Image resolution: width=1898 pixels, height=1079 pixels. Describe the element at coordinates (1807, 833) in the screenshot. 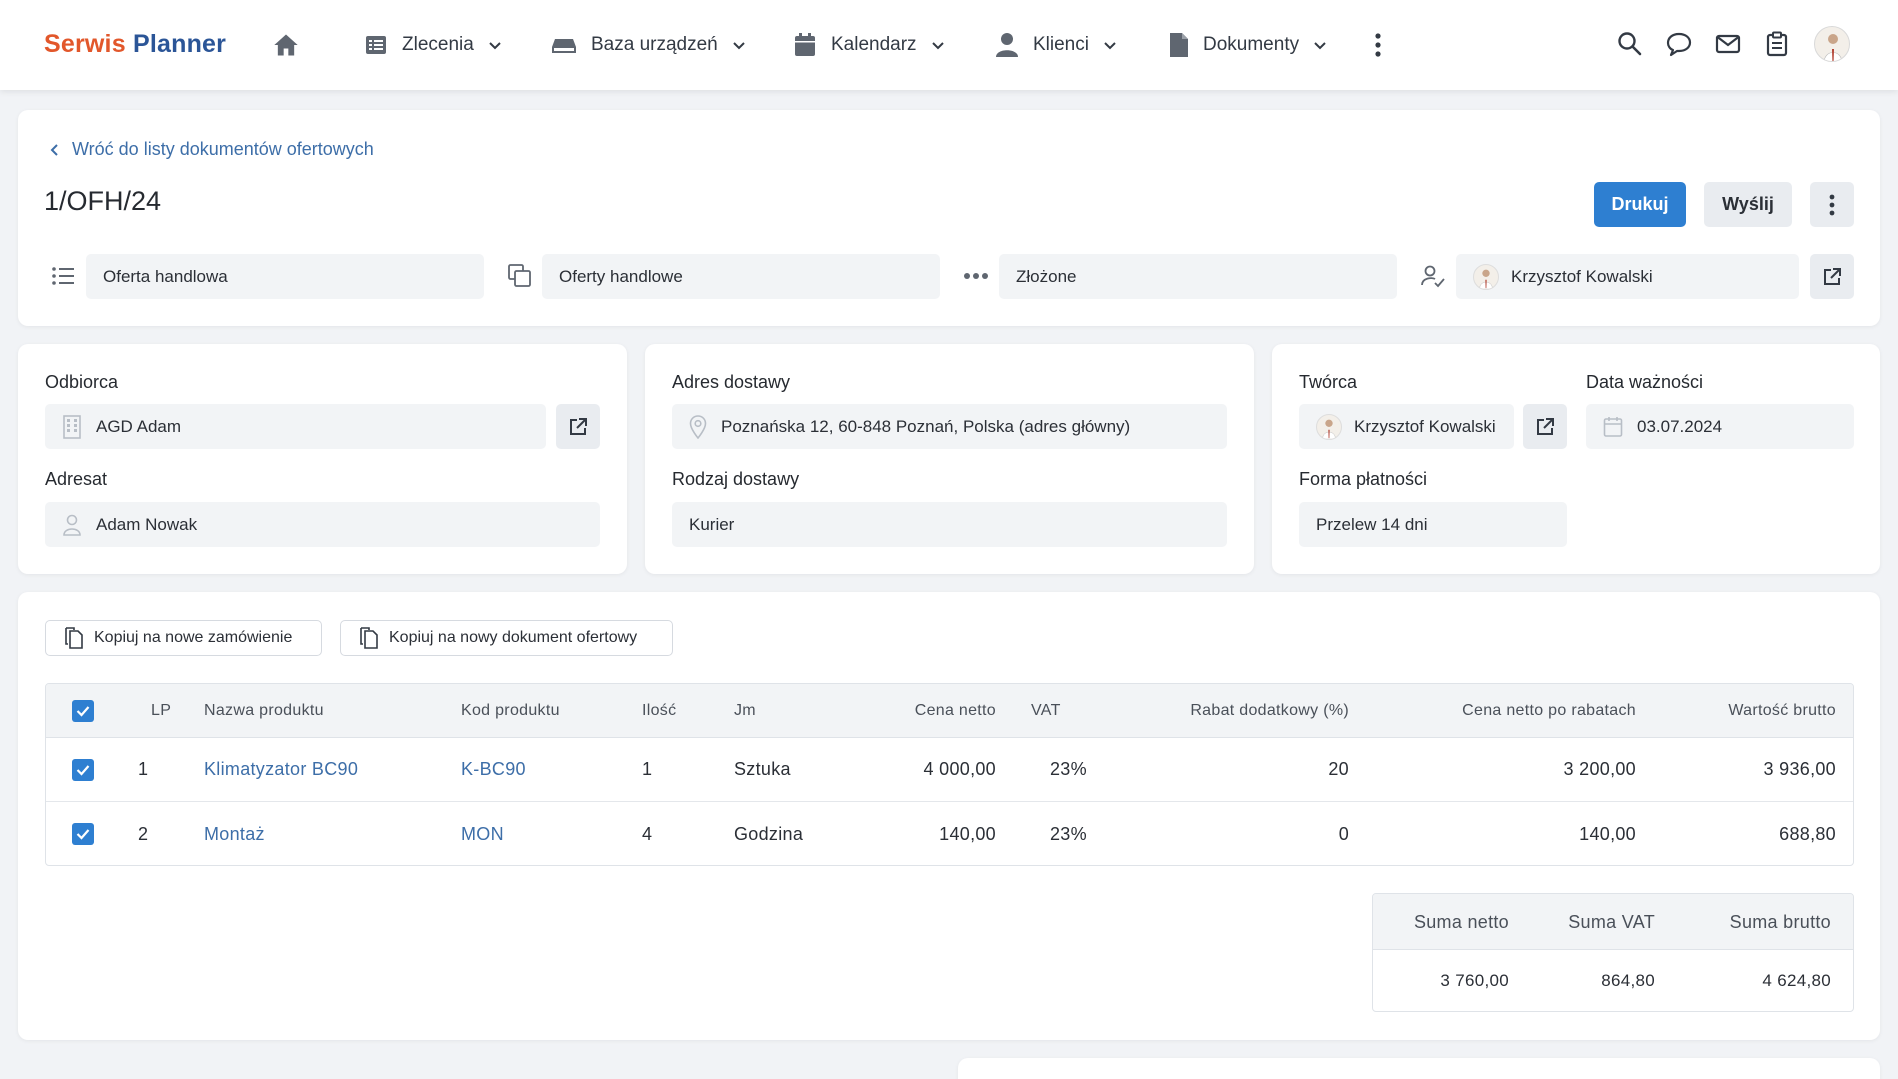

I see `row-gross-value: 688,80` at that location.